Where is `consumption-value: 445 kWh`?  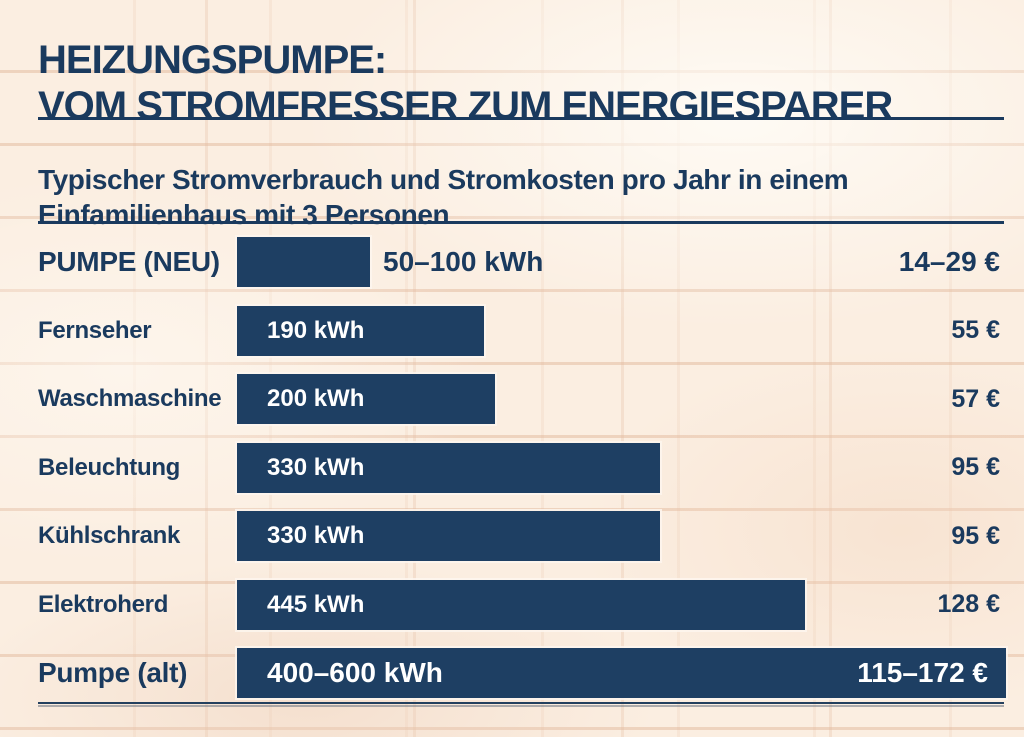
consumption-value: 445 kWh is located at coordinates (316, 604).